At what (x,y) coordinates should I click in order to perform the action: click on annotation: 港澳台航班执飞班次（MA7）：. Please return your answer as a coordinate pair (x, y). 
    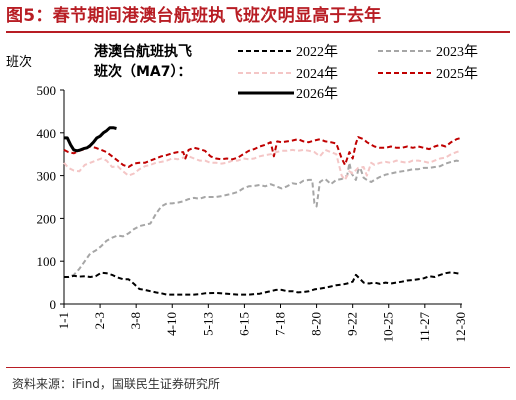
    Looking at the image, I should click on (143, 61).